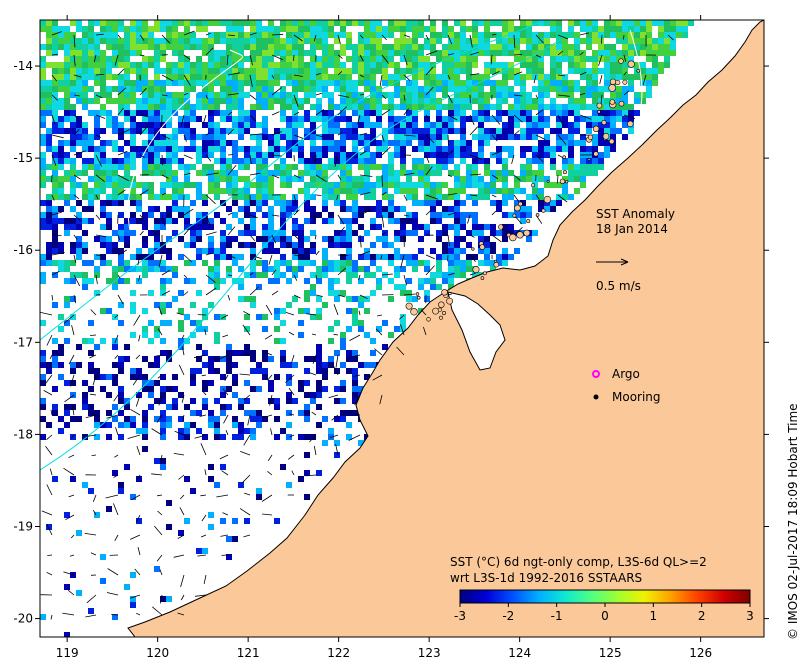 Image resolution: width=809 pixels, height=672 pixels. Describe the element at coordinates (519, 653) in the screenshot. I see `x-tick-label: 124` at that location.